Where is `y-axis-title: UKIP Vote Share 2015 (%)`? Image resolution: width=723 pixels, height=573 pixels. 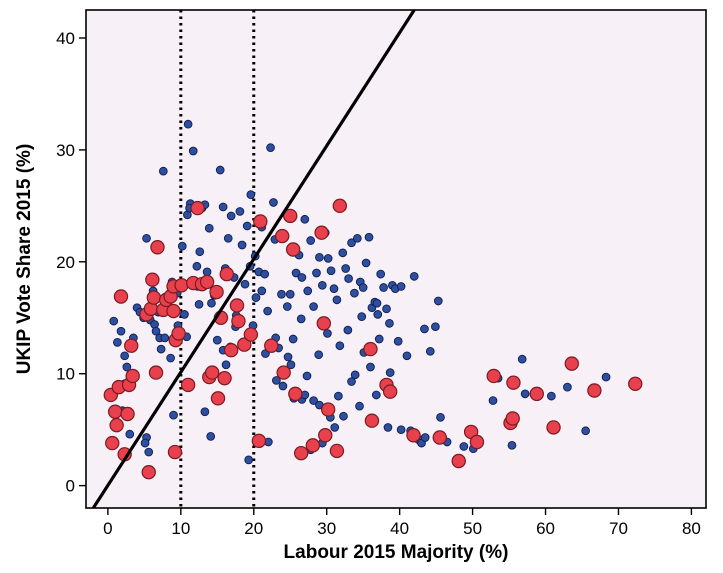
y-axis-title: UKIP Vote Share 2015 (%) is located at coordinates (24, 259).